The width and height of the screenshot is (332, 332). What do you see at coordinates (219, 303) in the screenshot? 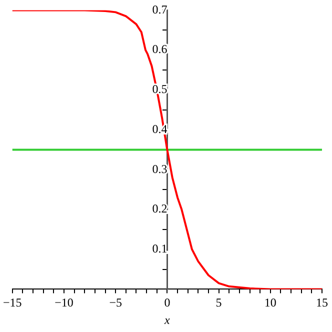
I see `x-tick-label: 5` at bounding box center [219, 303].